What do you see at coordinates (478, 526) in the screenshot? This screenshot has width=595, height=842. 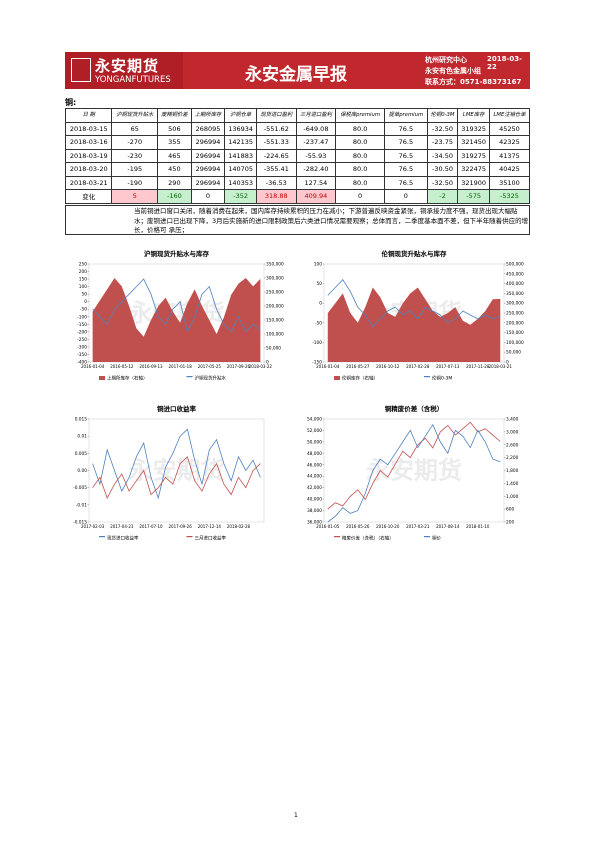 I see `x-tick-label: 2018-01-10` at bounding box center [478, 526].